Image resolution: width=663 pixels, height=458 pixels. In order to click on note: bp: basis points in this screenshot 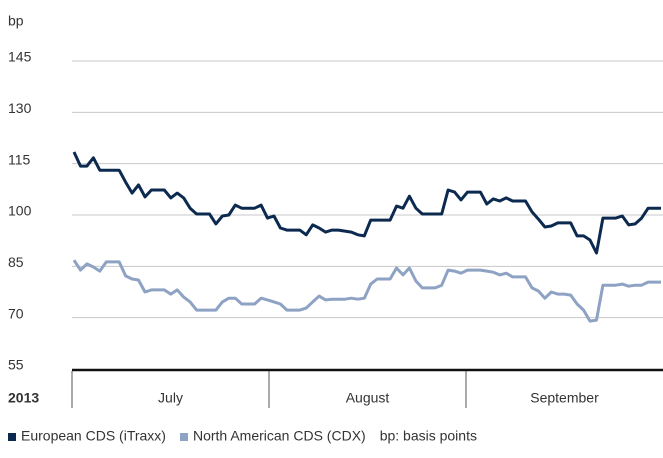, I will do `click(428, 436)`.